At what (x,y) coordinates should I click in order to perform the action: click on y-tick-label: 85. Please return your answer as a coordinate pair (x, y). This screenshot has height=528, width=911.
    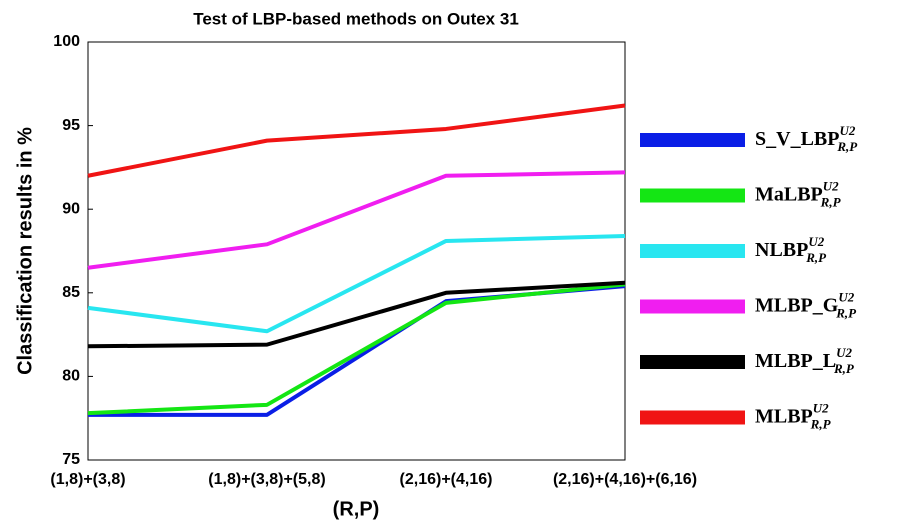
    Looking at the image, I should click on (71, 292).